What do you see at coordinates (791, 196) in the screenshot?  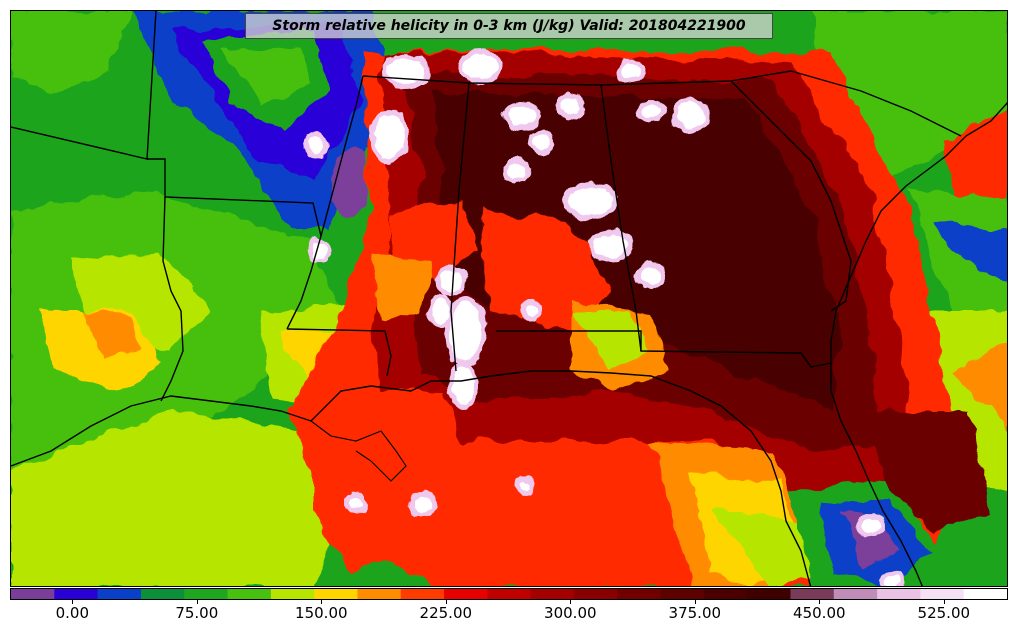 I see `boundary-ga-sc` at bounding box center [791, 196].